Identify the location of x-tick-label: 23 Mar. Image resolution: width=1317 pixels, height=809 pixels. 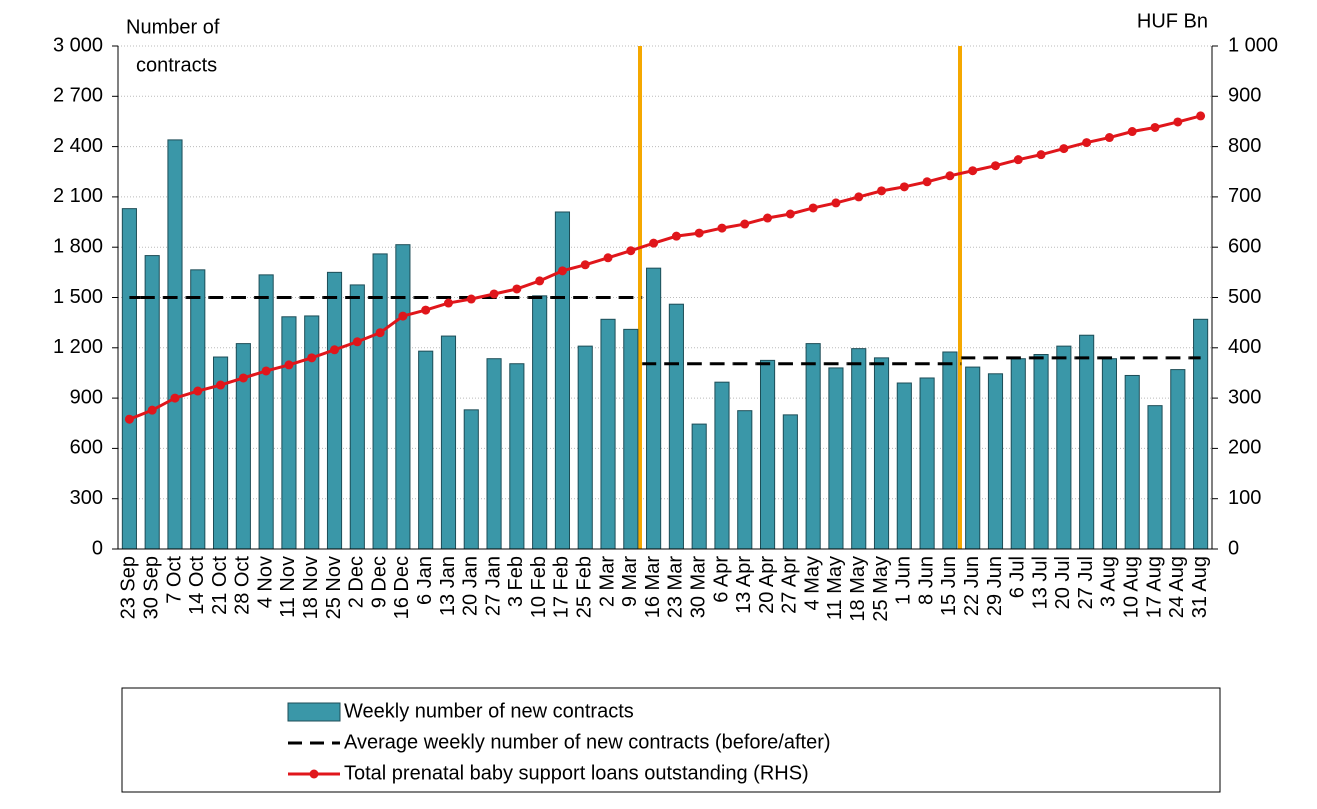
(676, 587).